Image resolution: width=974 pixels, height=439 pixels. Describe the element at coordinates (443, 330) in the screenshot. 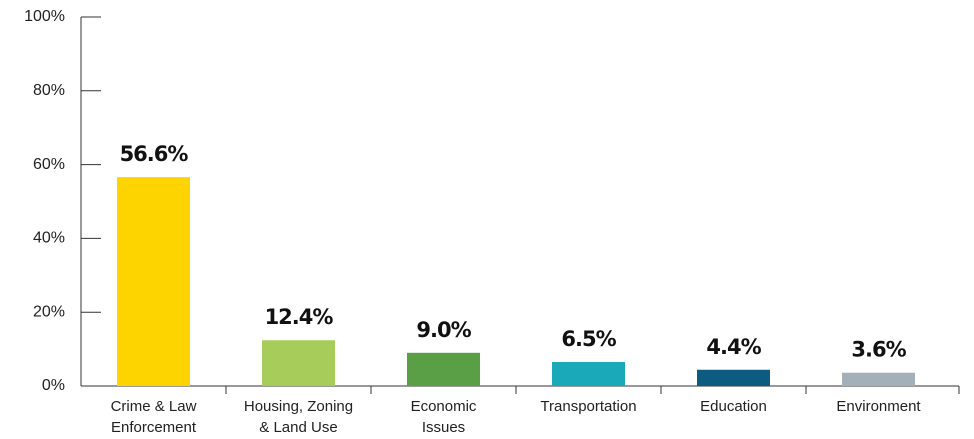

I see `value-label: 9.0%` at that location.